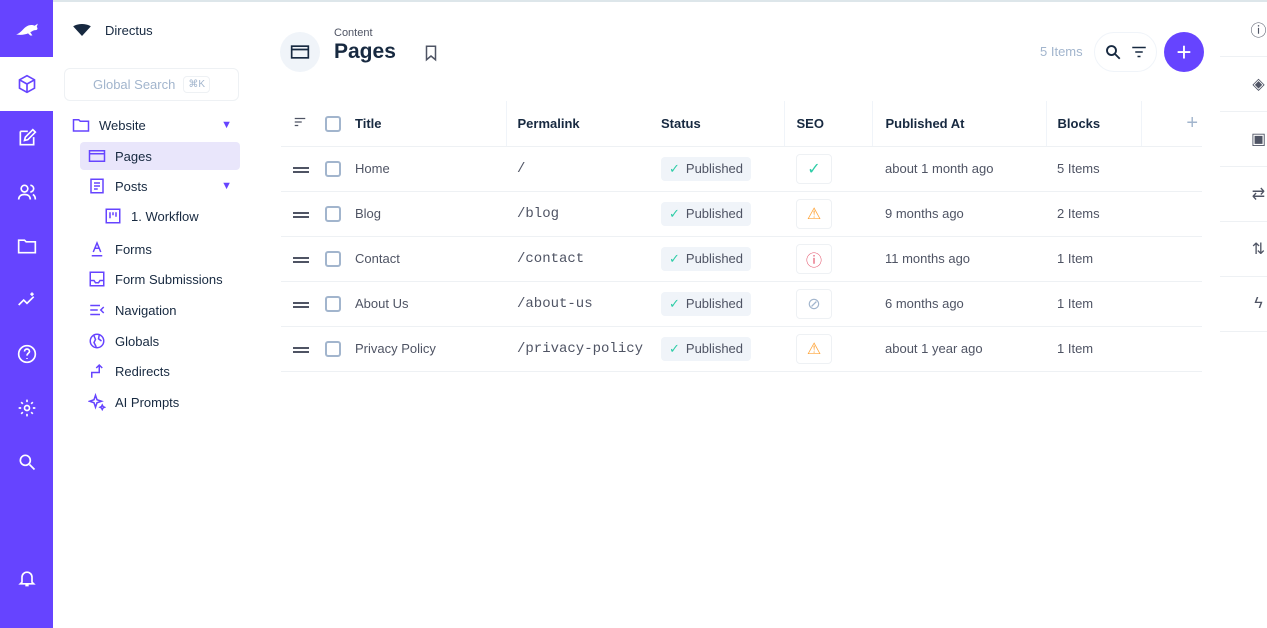 The height and width of the screenshot is (628, 1267). What do you see at coordinates (633, 1) in the screenshot?
I see `top-border` at bounding box center [633, 1].